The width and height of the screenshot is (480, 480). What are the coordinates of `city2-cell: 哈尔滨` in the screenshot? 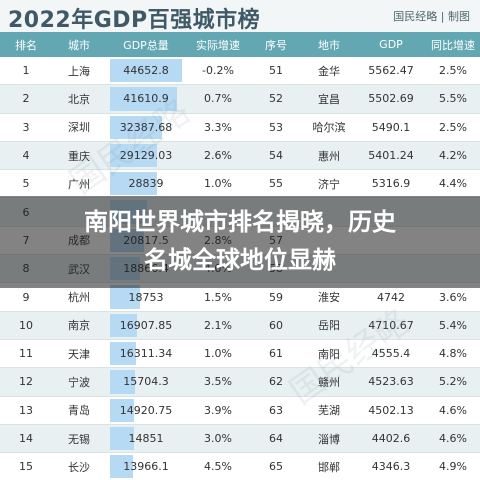 It's located at (329, 128).